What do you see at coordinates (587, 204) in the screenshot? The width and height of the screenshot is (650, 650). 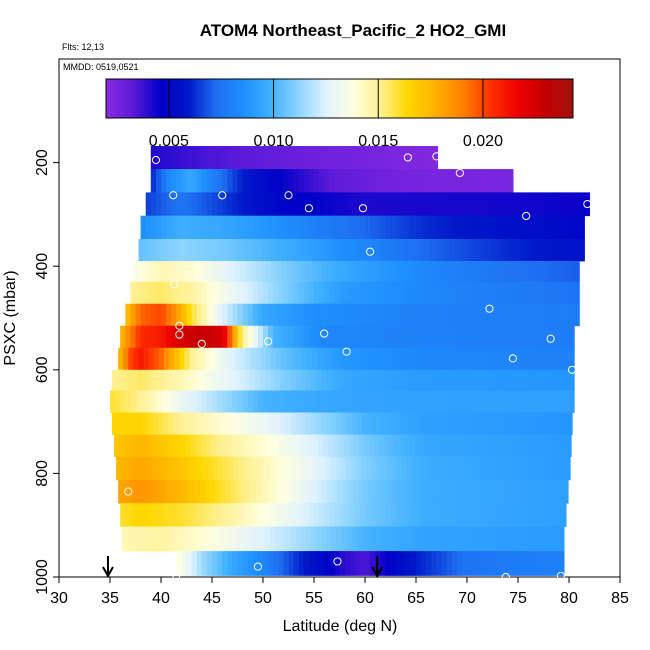 I see `observation-point` at bounding box center [587, 204].